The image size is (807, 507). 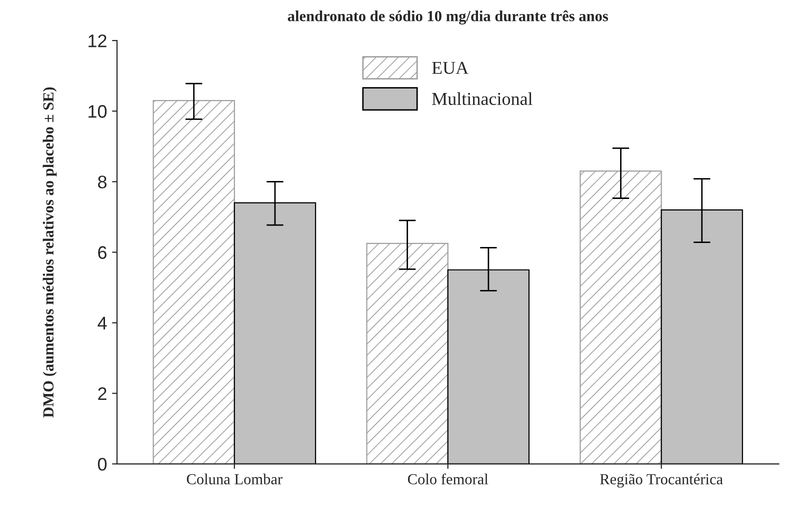 I want to click on x-tick-label: Colo femoral, so click(x=448, y=478).